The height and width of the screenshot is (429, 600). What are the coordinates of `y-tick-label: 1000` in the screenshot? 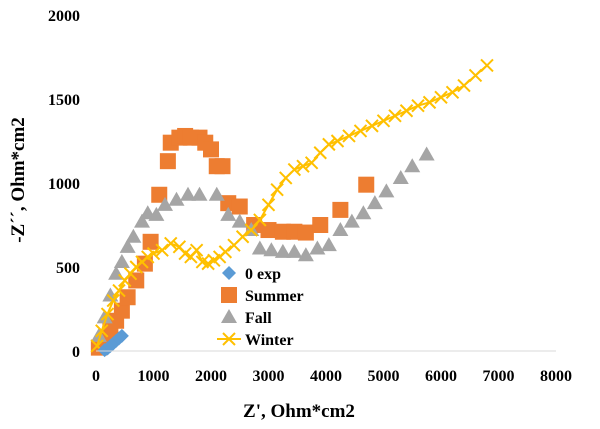 It's located at (64, 184).